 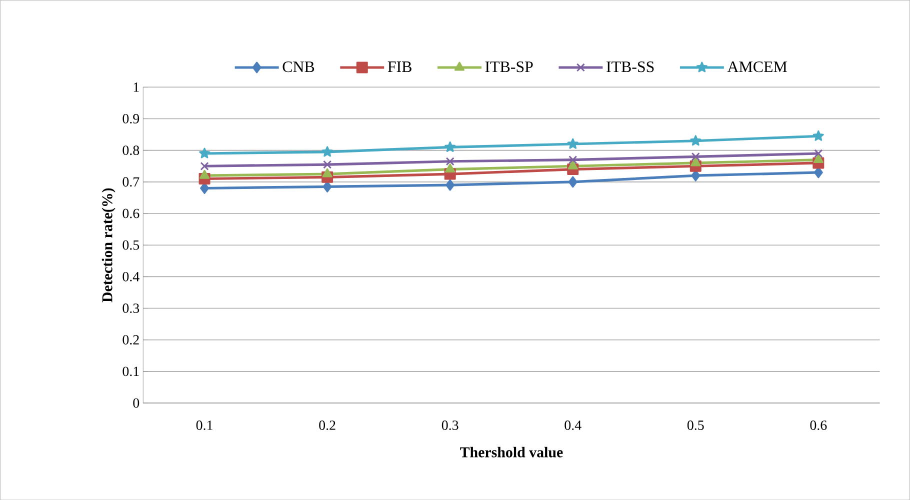 I want to click on x-tick-label: 0.6, so click(x=818, y=425).